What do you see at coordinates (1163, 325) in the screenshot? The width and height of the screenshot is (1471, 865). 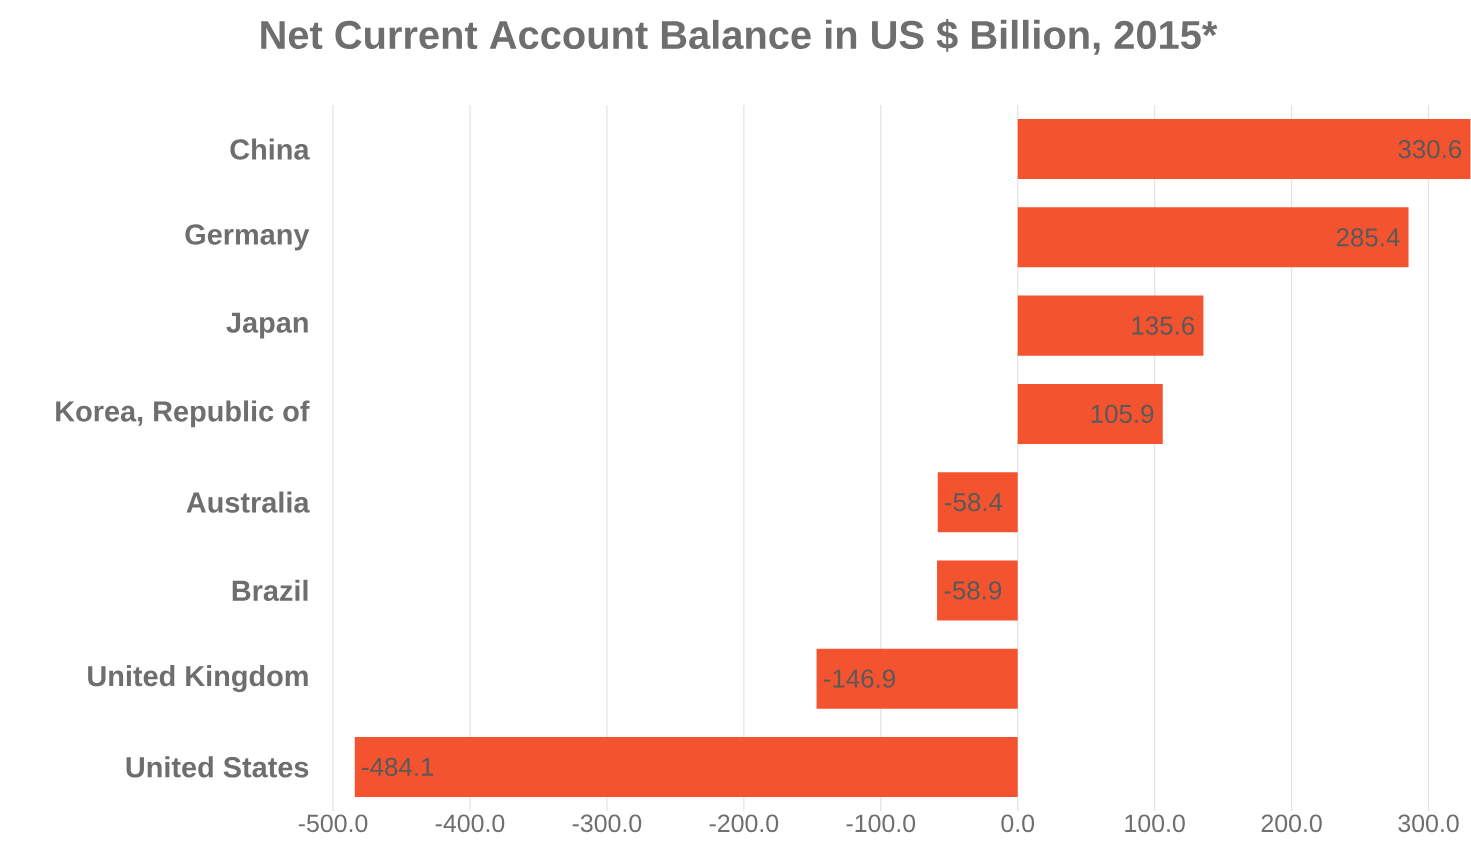 I see `data-label: 135.6` at bounding box center [1163, 325].